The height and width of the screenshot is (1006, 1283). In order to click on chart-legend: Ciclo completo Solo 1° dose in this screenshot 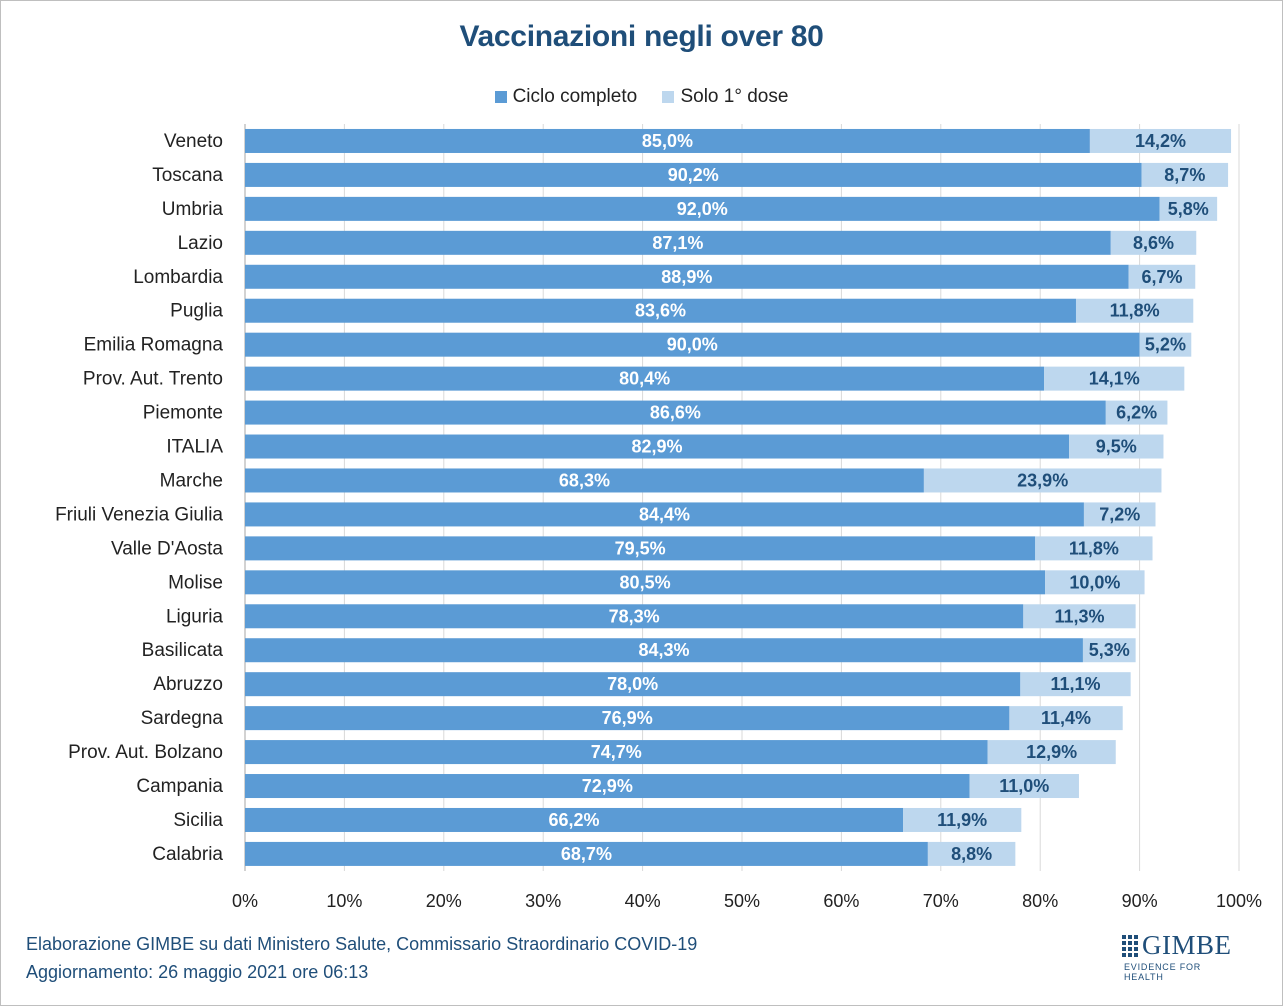, I will do `click(641, 97)`.